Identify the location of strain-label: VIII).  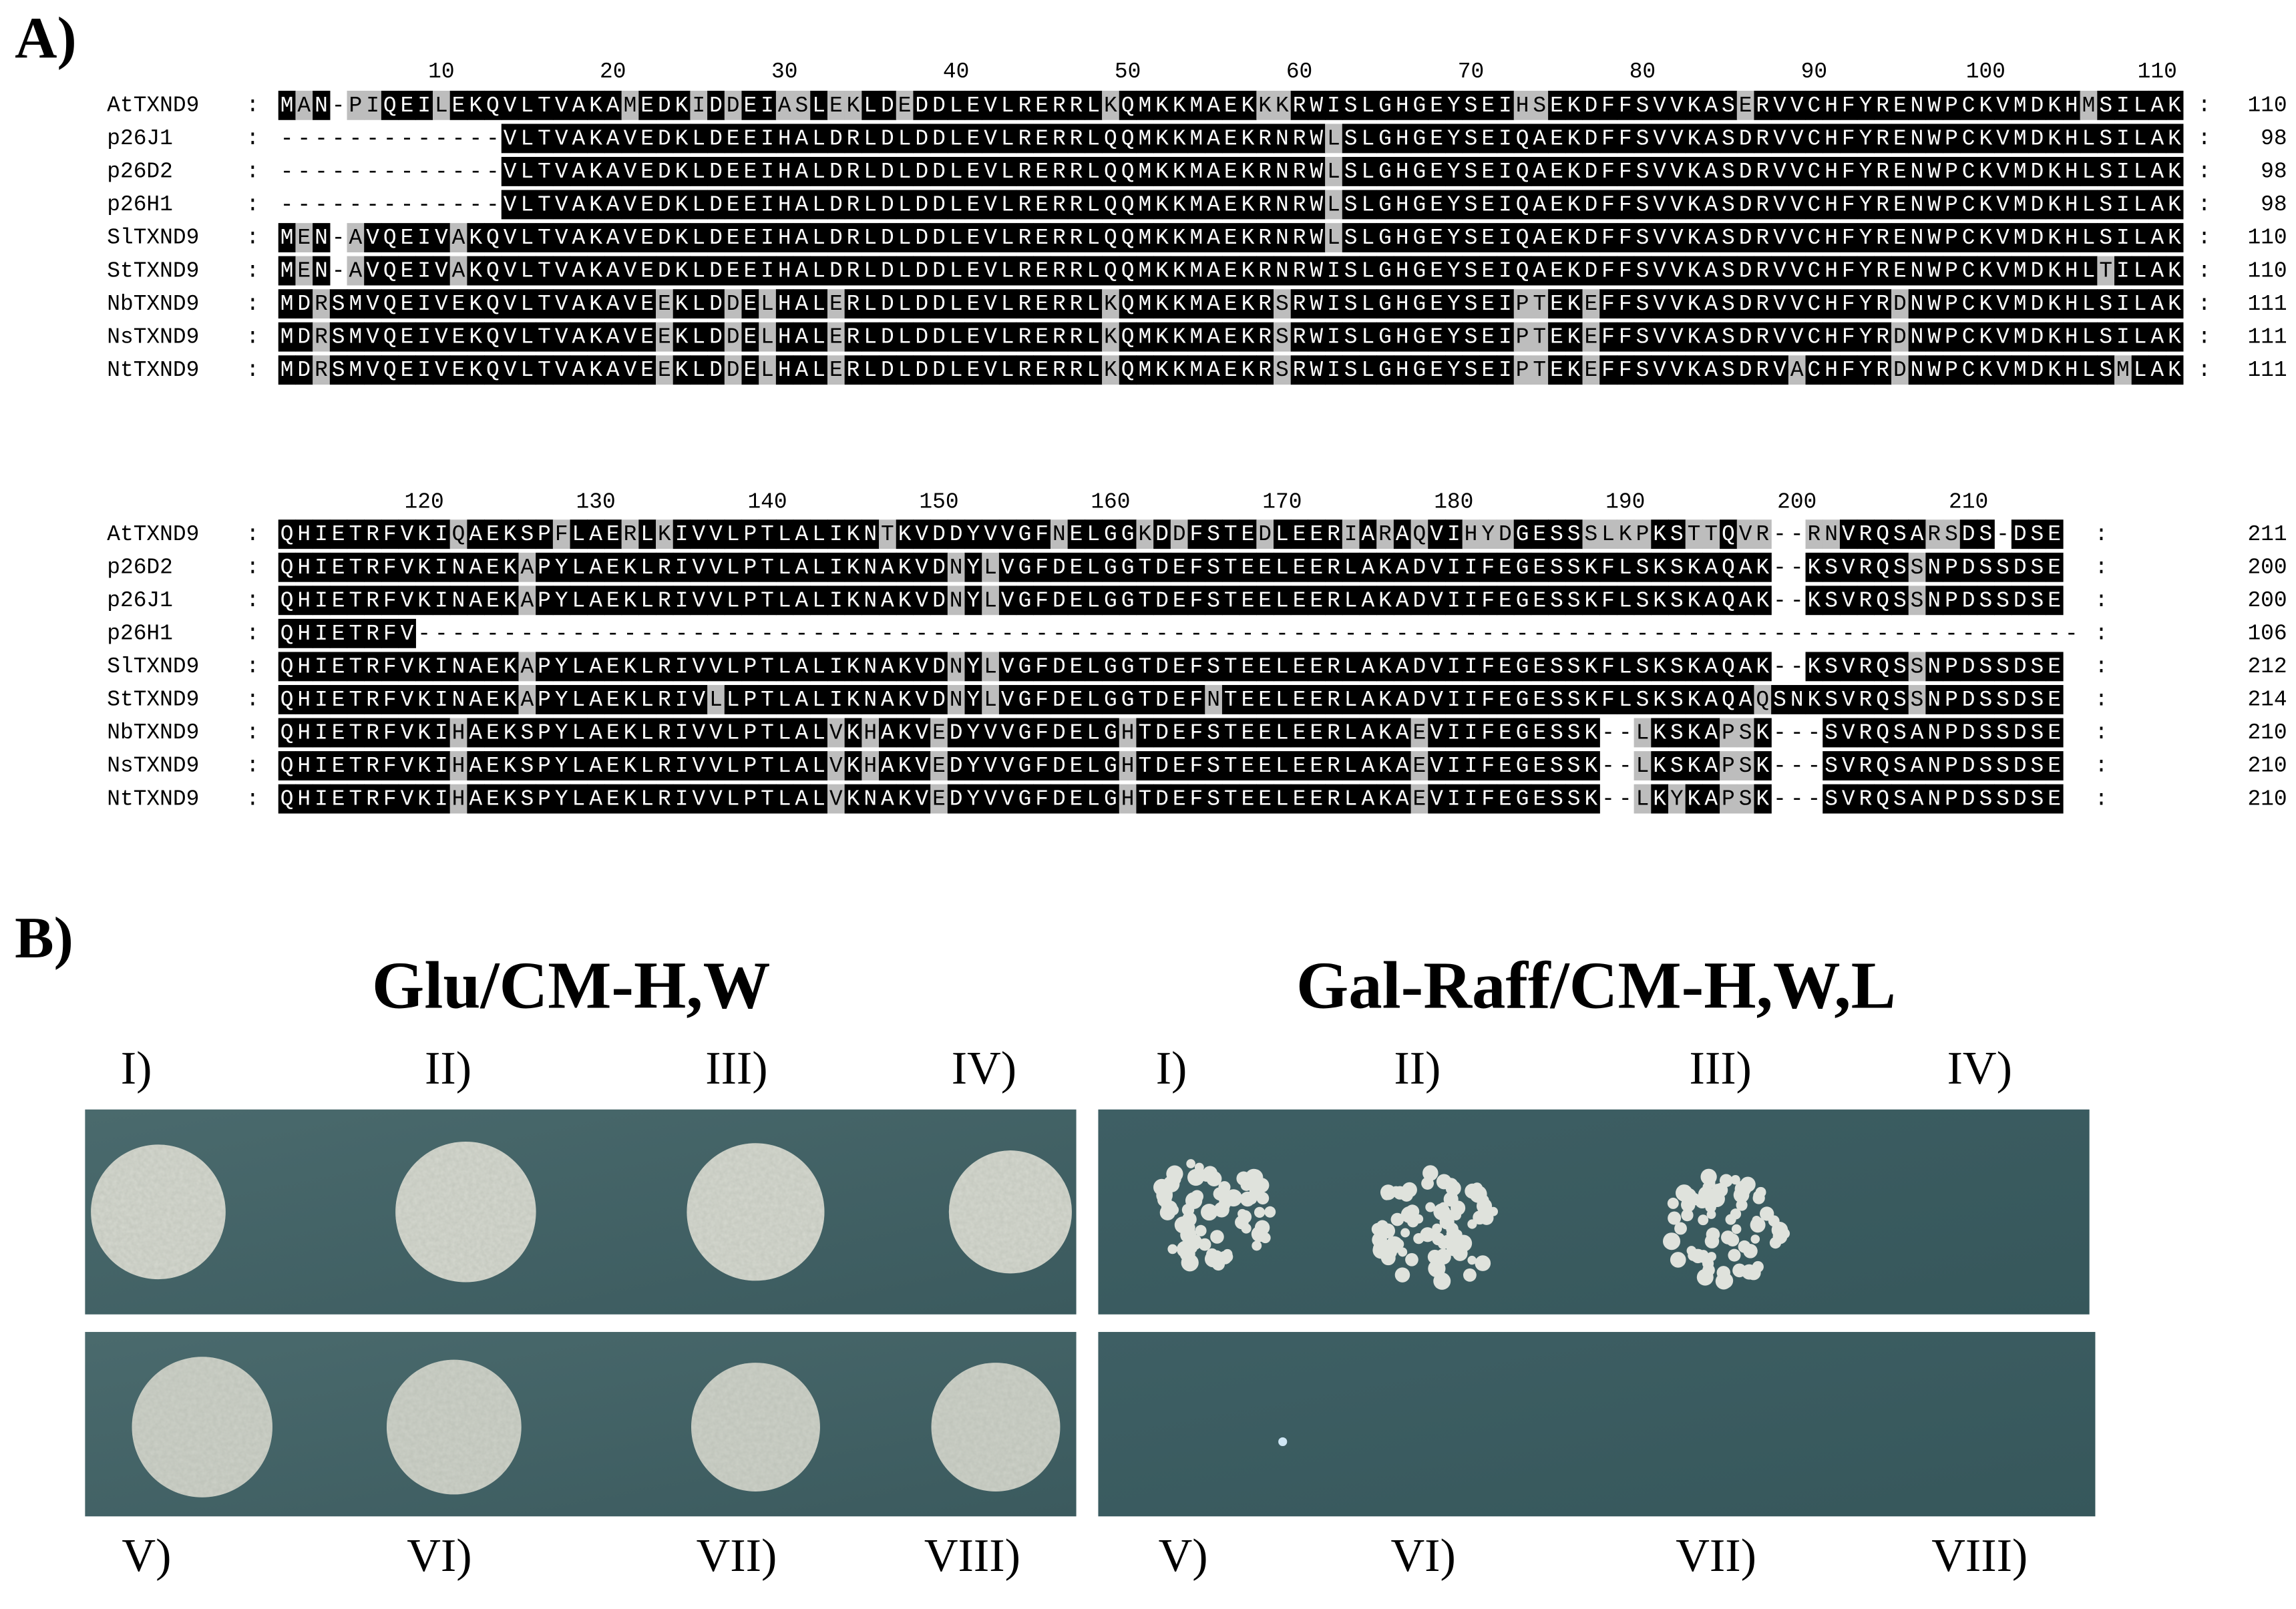
(972, 1556).